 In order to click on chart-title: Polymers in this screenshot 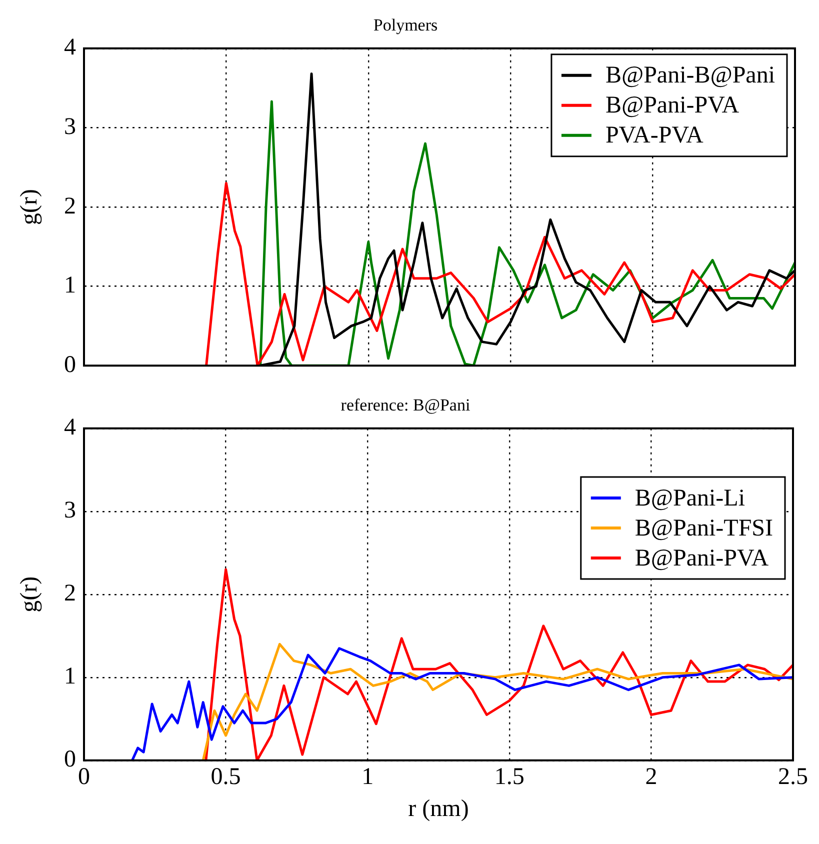, I will do `click(405, 25)`.